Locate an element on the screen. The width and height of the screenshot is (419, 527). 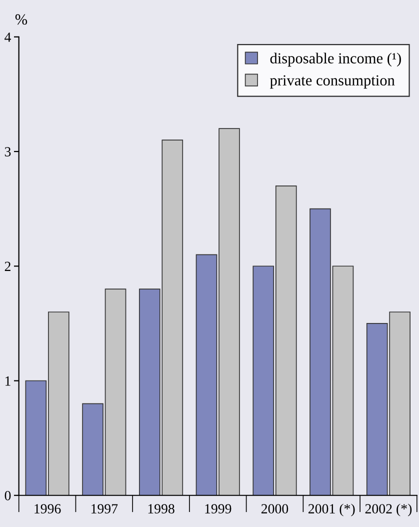
y-tick-label: 3 is located at coordinates (7, 151).